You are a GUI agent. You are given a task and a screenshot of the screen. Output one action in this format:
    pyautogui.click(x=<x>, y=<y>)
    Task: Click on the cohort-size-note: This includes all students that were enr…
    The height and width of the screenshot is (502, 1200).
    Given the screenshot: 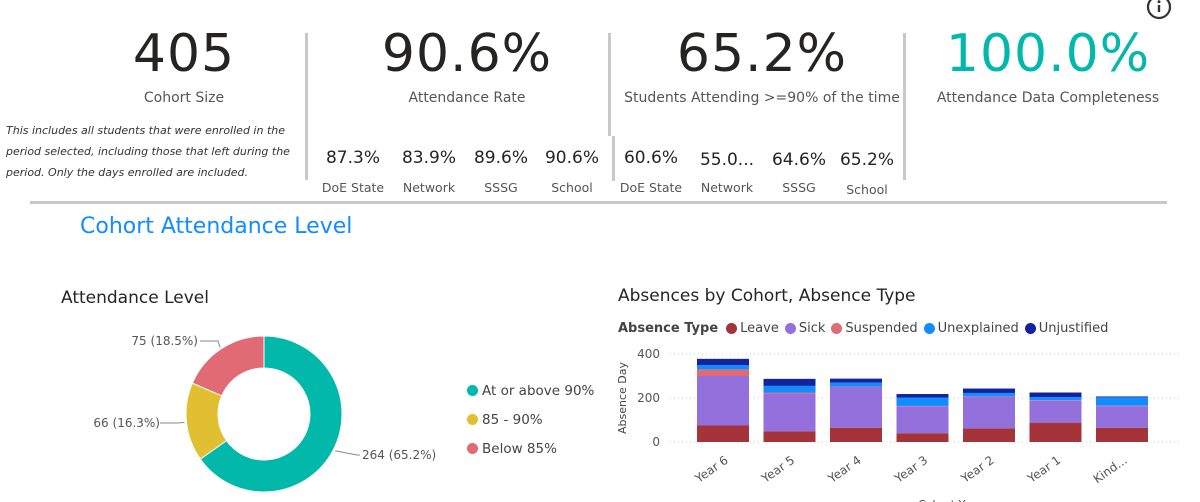 What is the action you would take?
    pyautogui.click(x=148, y=151)
    